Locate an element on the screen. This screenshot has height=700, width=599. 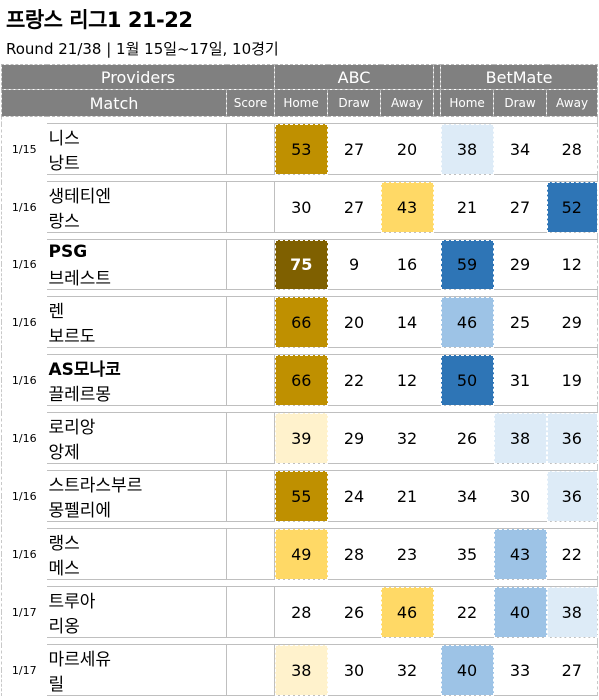
home-team: 렌 is located at coordinates (136, 309).